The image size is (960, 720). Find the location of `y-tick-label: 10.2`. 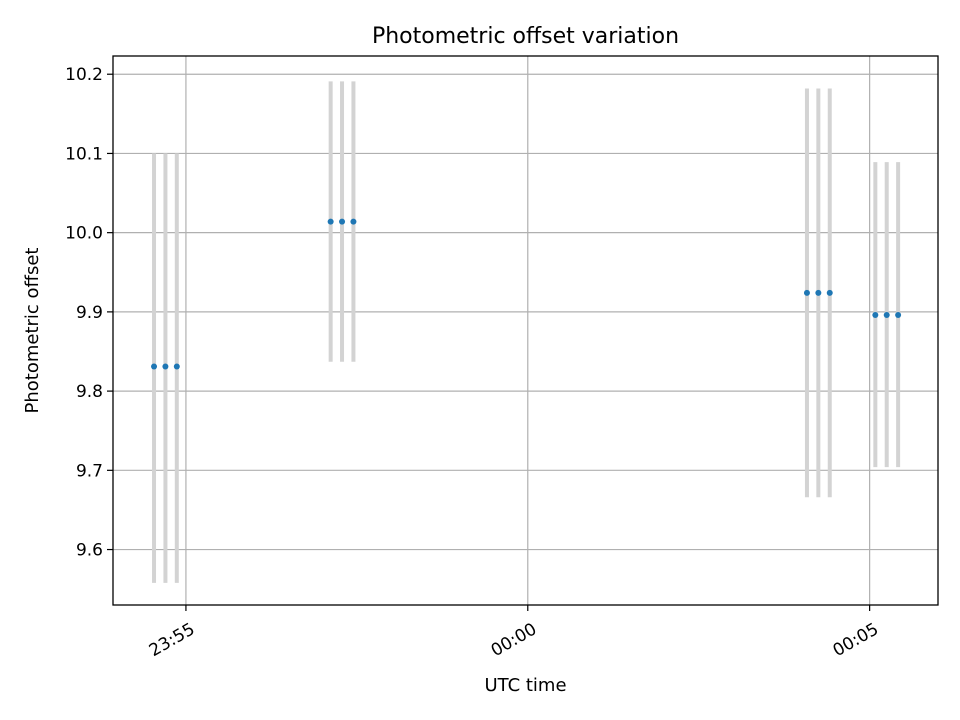

y-tick-label: 10.2 is located at coordinates (84, 75).